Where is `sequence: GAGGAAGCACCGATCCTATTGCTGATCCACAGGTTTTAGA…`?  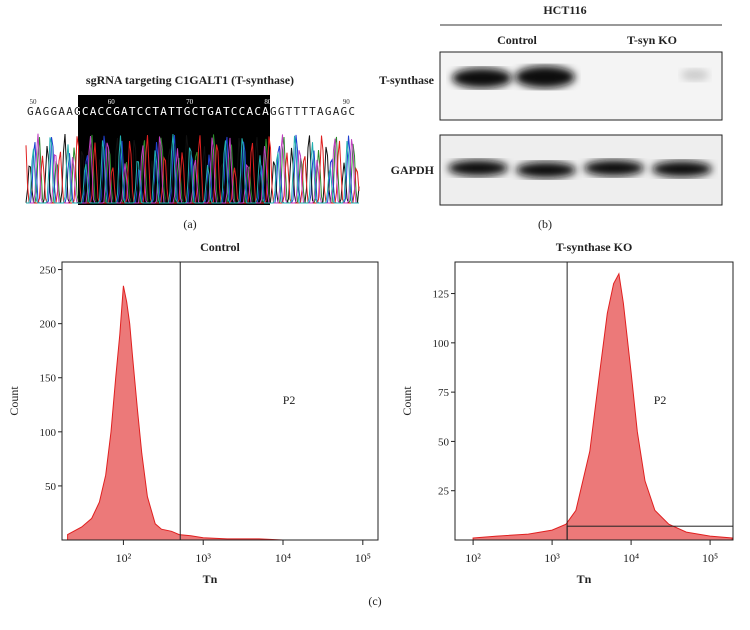 sequence: GAGGAAGCACCGATCCTATTGCTGATCCACAGGTTTTAGA… is located at coordinates (191, 111).